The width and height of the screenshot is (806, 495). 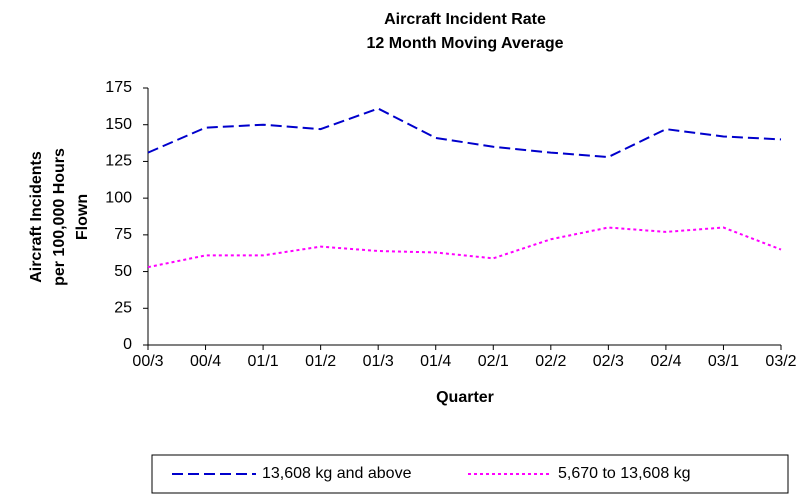 I want to click on y-tick-label: 150, so click(x=118, y=124).